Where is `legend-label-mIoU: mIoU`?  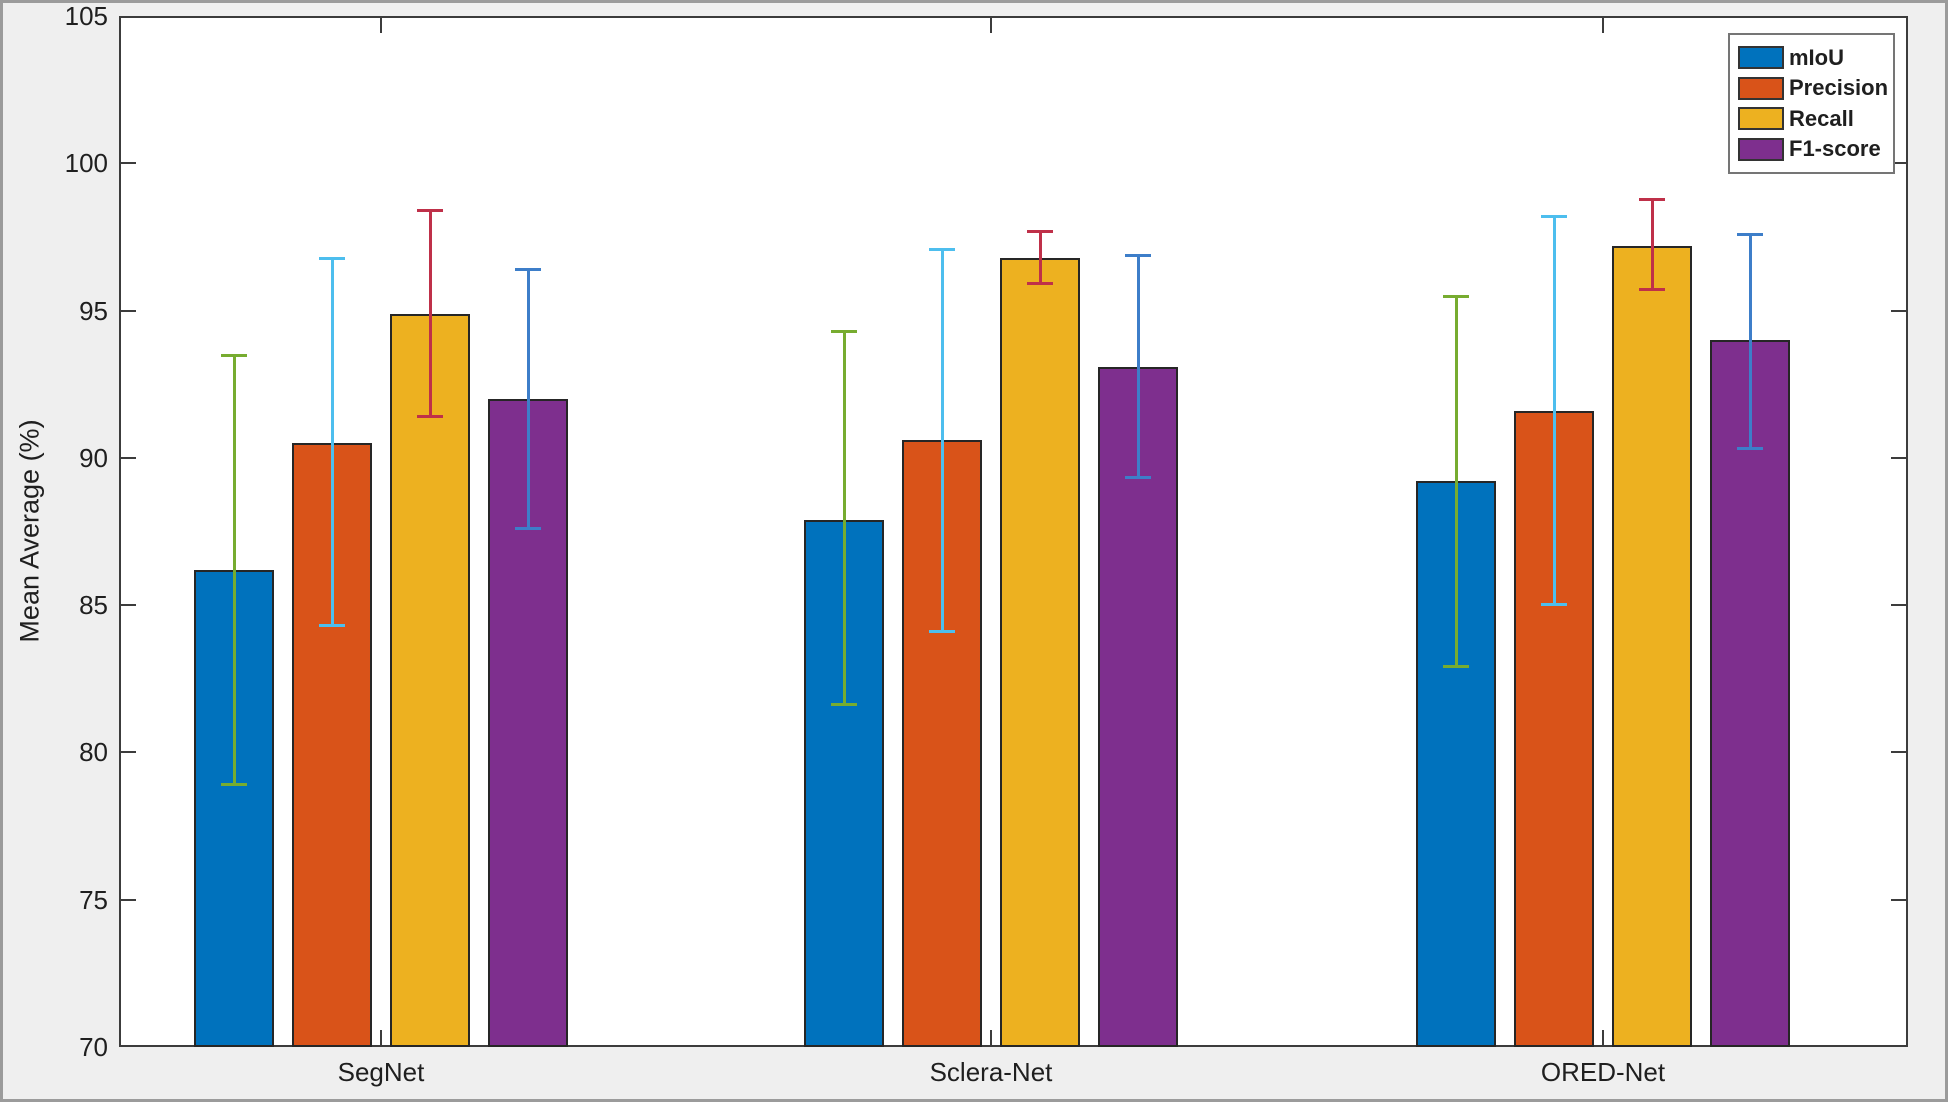
legend-label-mIoU: mIoU is located at coordinates (1816, 57).